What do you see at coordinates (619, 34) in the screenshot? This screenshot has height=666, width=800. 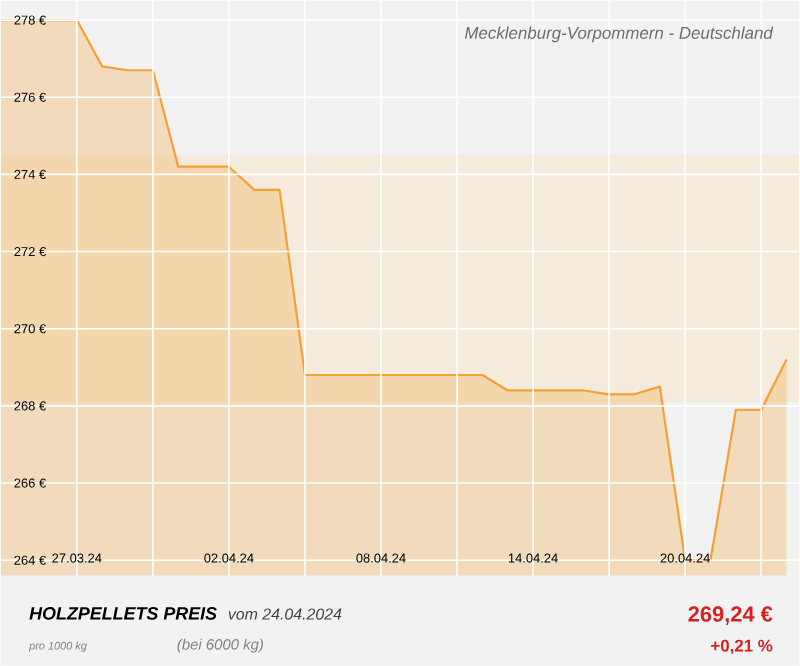 I see `text: Mecklenburg-Vorpommern - Deutschland` at bounding box center [619, 34].